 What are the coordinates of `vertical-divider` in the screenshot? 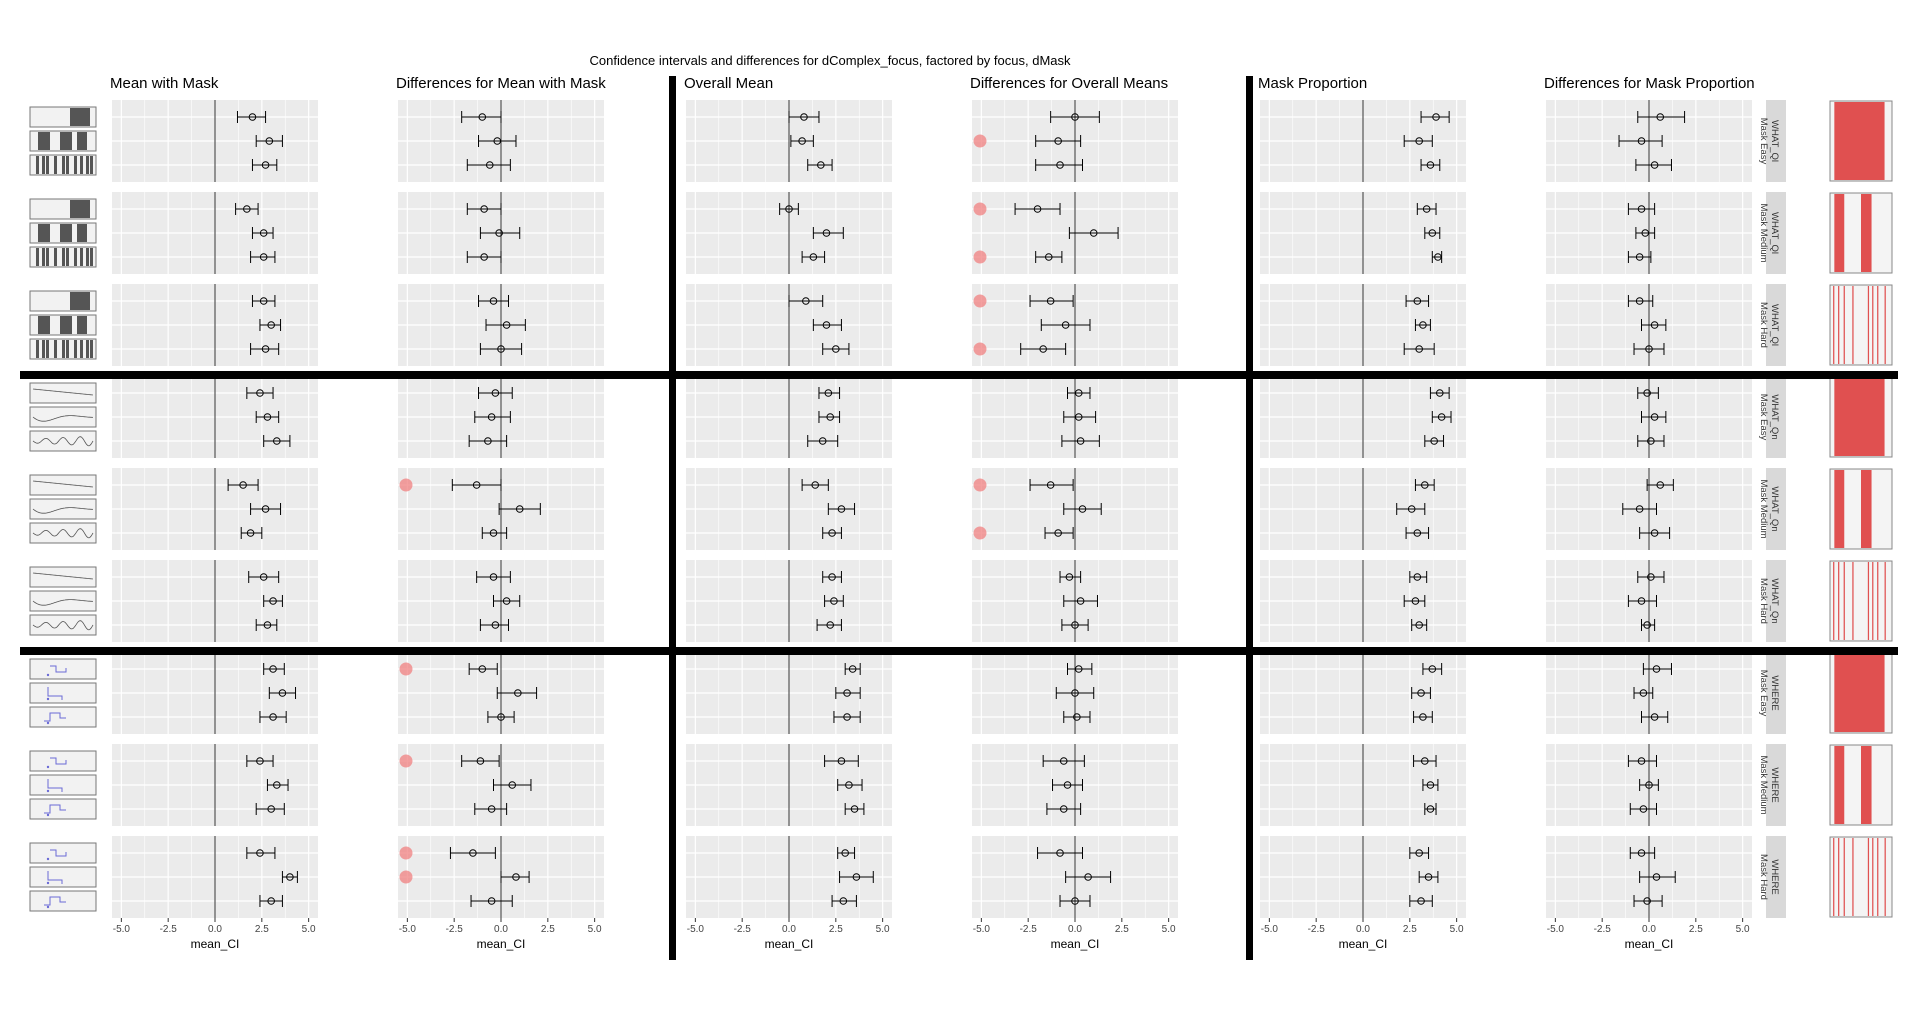 It's located at (672, 518).